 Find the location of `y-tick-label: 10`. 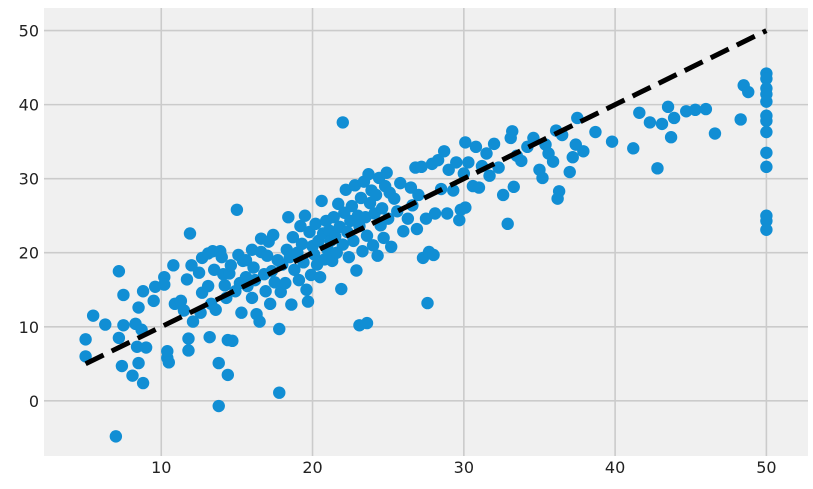

y-tick-label: 10 is located at coordinates (29, 327).